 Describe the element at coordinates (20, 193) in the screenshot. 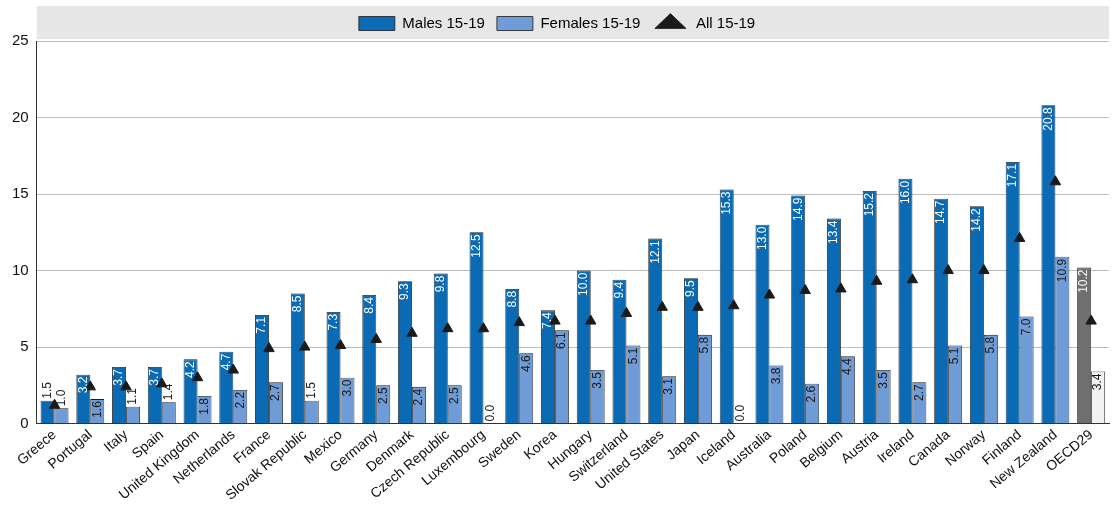

I see `y-tick-label: 15` at that location.